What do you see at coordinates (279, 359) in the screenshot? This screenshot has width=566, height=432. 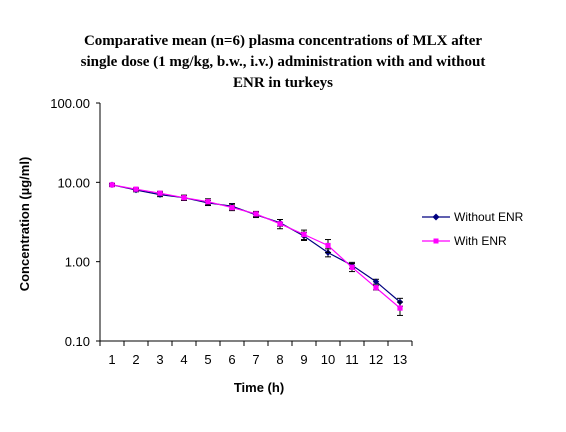 I see `x-tick-label: 8` at bounding box center [279, 359].